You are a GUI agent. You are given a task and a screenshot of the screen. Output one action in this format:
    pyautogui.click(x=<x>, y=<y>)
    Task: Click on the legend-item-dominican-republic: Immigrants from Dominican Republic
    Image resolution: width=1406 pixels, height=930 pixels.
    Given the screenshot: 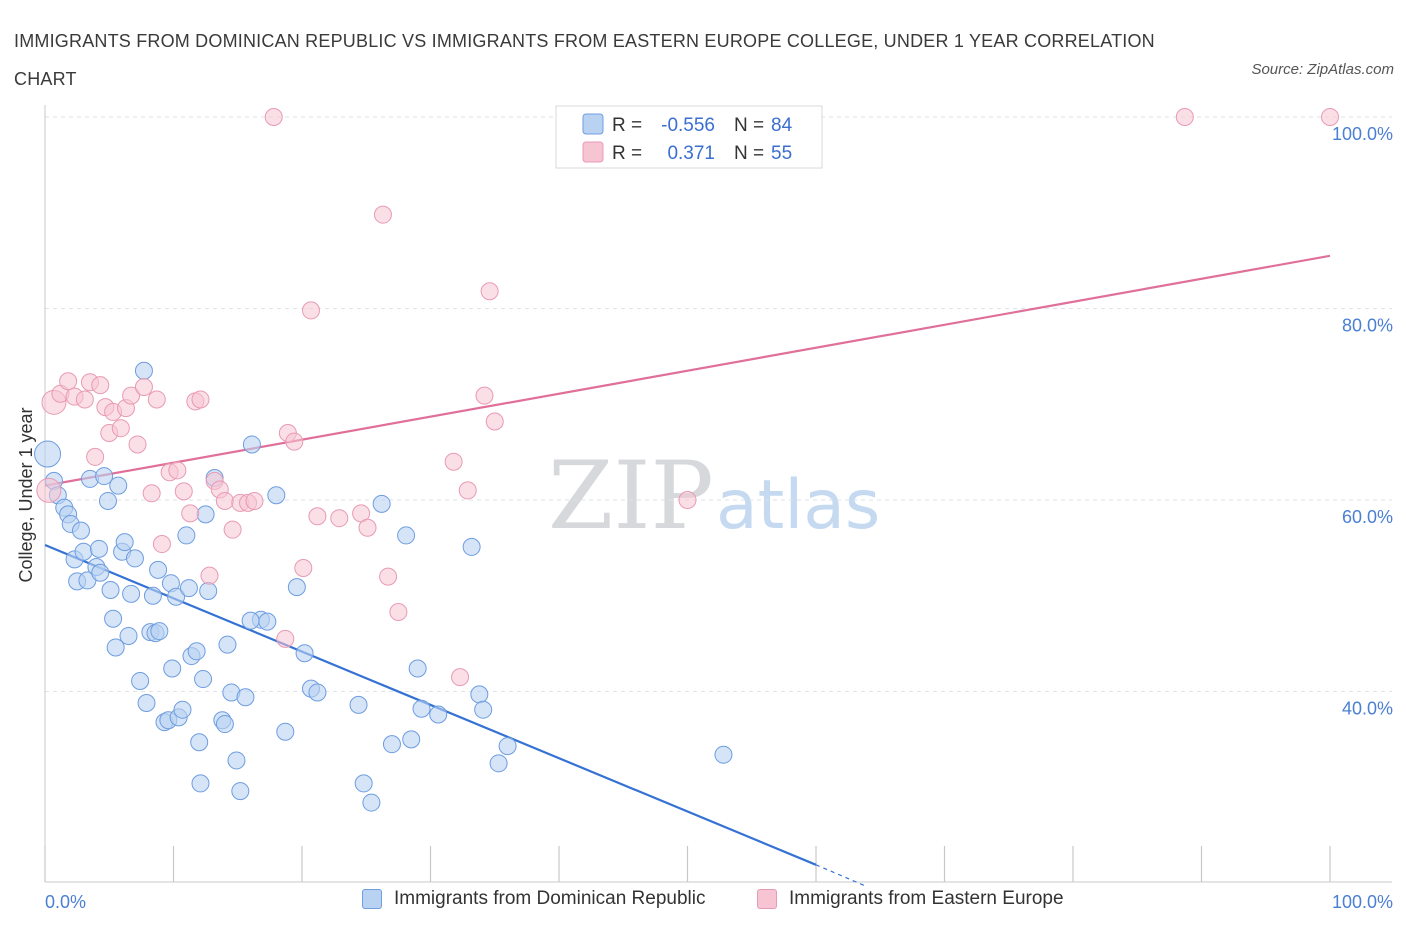 What is the action you would take?
    pyautogui.click(x=534, y=899)
    